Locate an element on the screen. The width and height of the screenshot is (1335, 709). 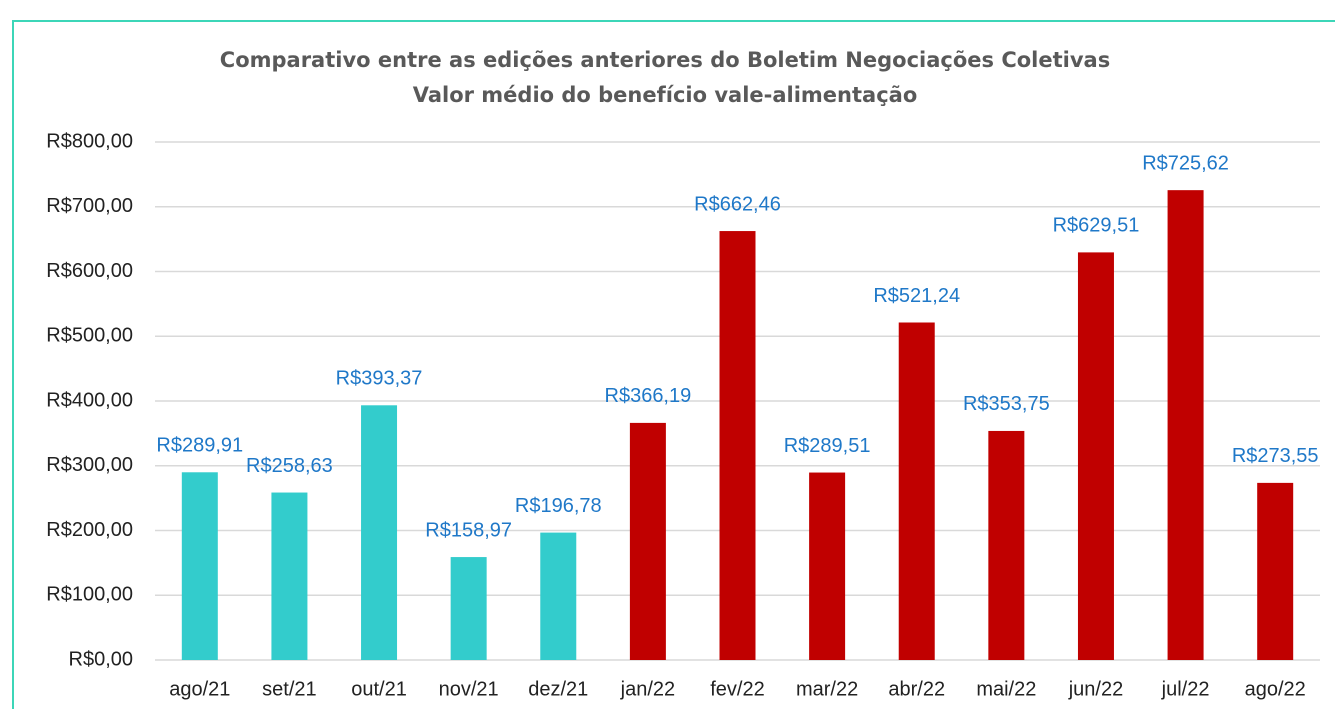
y-tick-label: R$200,00 is located at coordinates (89, 530).